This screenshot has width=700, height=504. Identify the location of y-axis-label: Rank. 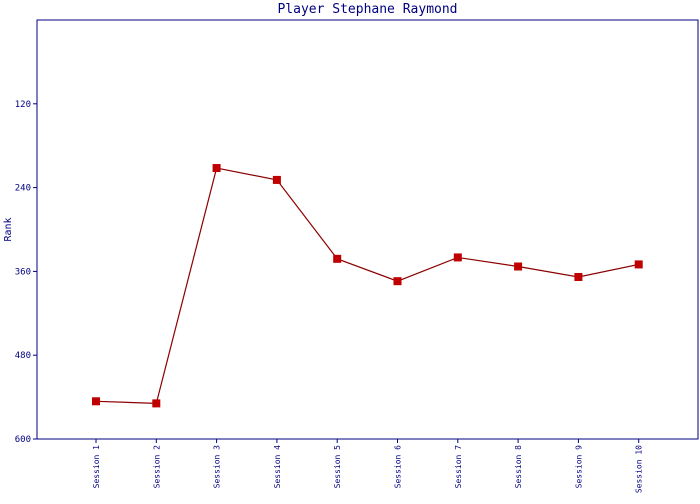
(8, 229).